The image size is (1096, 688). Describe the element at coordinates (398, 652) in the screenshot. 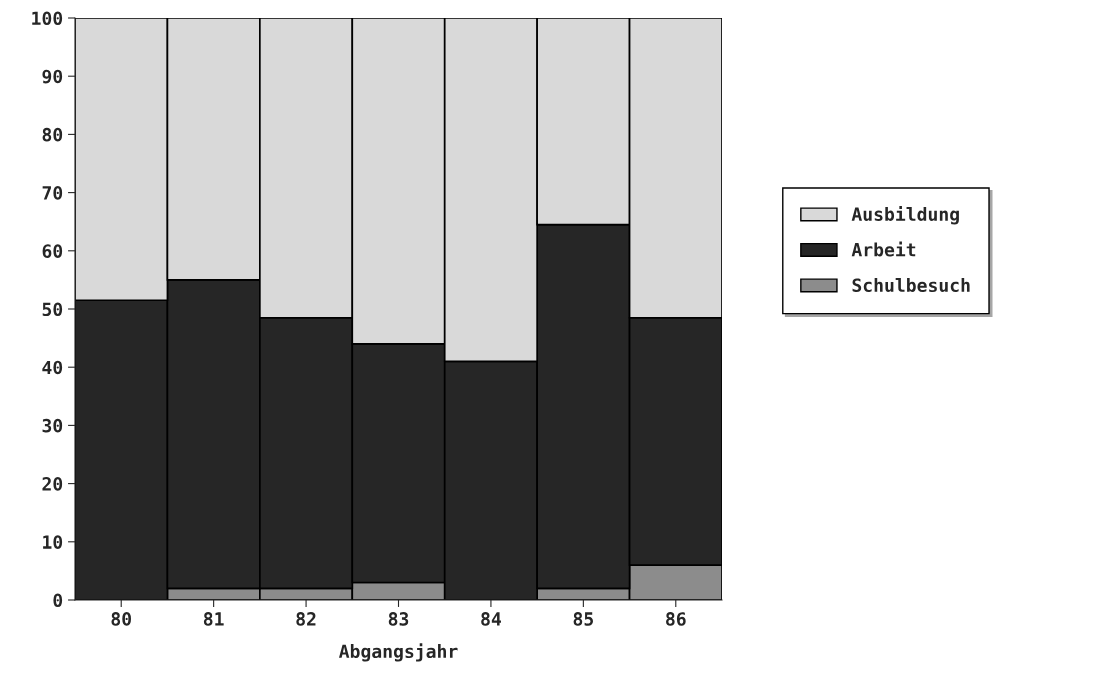

I see `x-axis-title: Abgangsjahr` at that location.